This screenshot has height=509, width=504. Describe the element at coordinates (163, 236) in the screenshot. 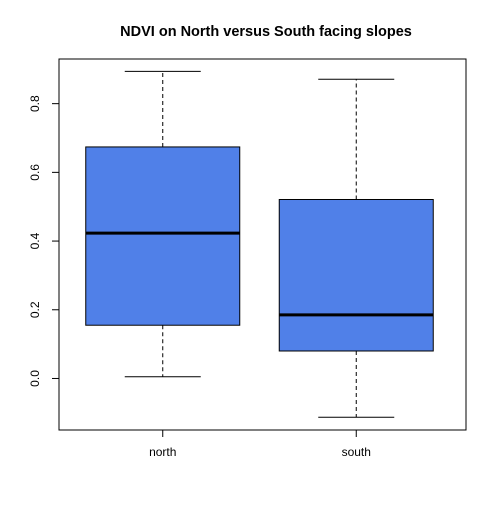

I see `box-body-north` at that location.